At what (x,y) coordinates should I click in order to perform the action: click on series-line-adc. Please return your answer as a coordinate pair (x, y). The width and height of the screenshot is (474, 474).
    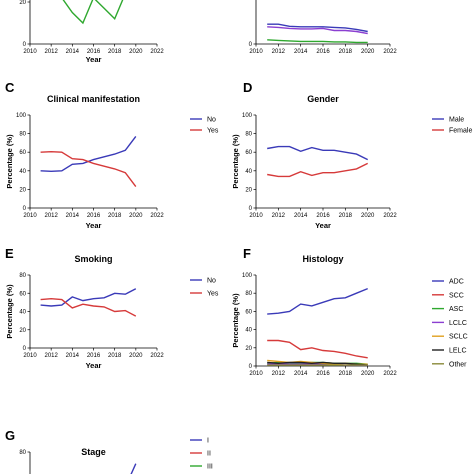
    Looking at the image, I should click on (317, 301).